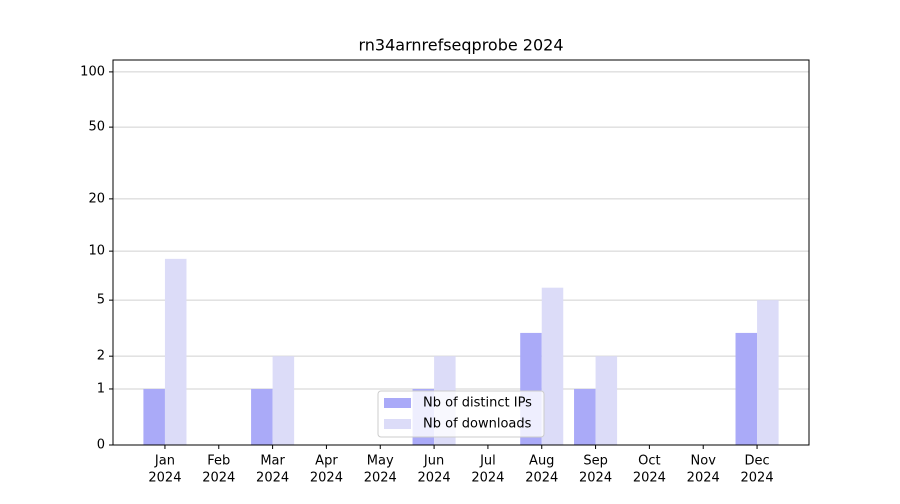 Image resolution: width=900 pixels, height=504 pixels. I want to click on x-tick-label: May, so click(380, 461).